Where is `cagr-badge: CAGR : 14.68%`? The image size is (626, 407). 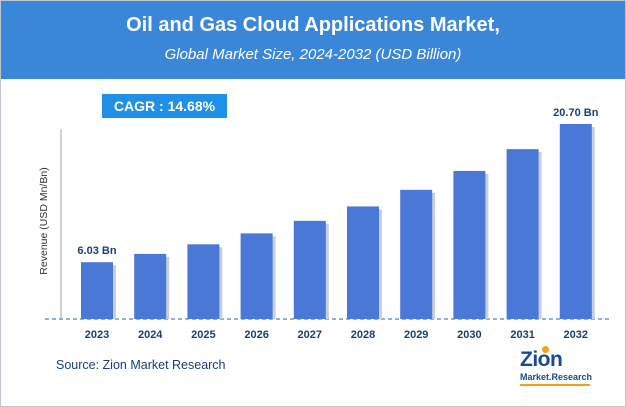 cagr-badge: CAGR : 14.68% is located at coordinates (164, 106).